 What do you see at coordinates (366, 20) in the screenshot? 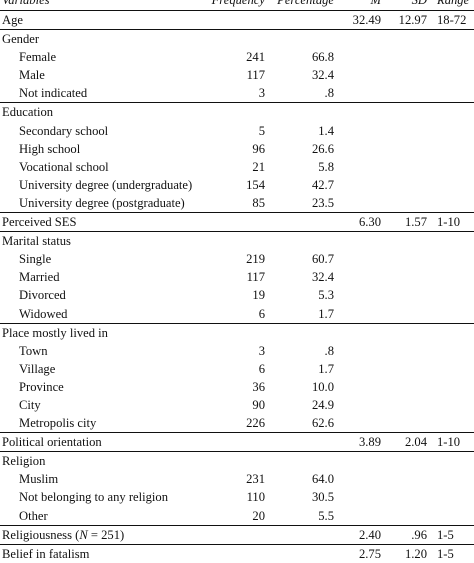
I see `row-mean: 32.49` at bounding box center [366, 20].